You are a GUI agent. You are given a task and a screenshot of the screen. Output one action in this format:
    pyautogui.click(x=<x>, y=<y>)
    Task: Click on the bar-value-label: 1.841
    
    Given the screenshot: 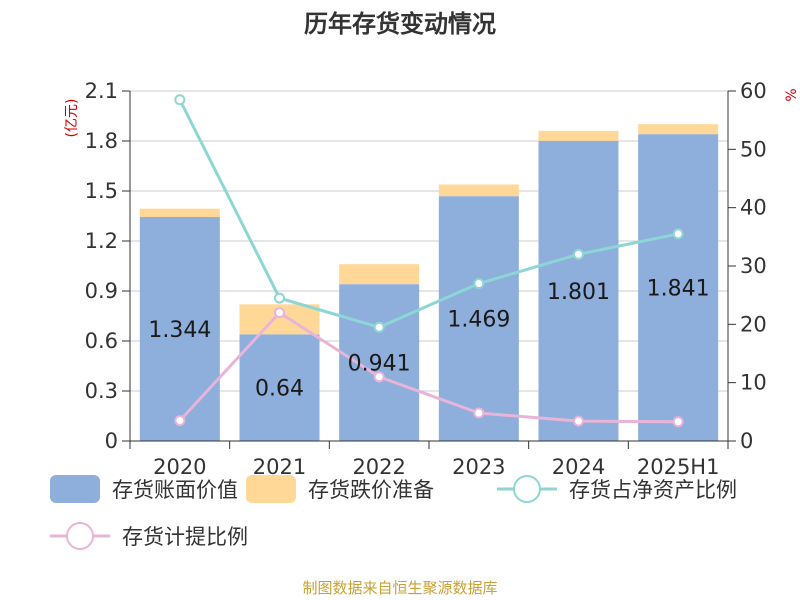 What is the action you would take?
    pyautogui.click(x=678, y=289)
    